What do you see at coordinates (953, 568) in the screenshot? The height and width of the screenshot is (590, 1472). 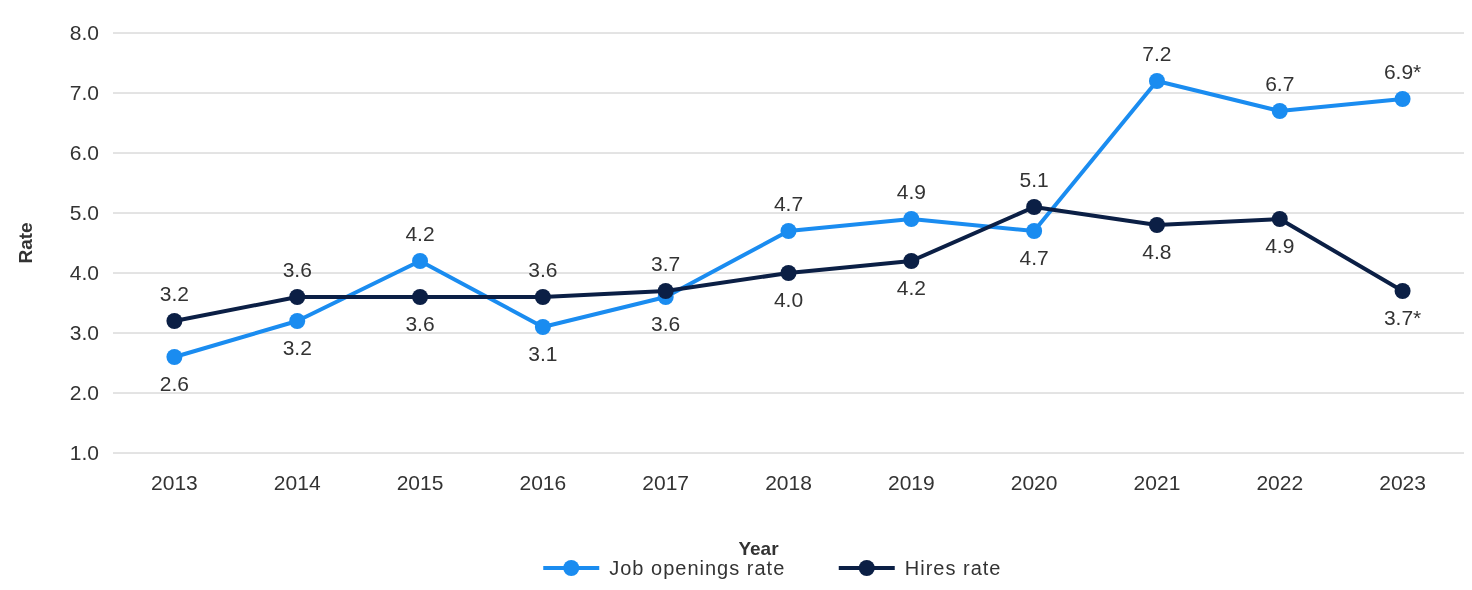 I see `legend-label: Hires rate` at bounding box center [953, 568].